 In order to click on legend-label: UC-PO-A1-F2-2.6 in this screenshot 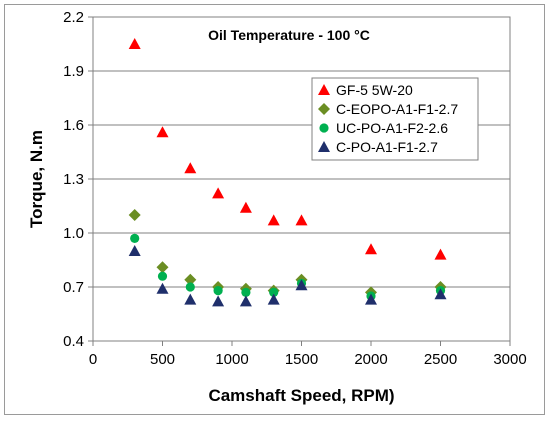, I will do `click(392, 128)`.